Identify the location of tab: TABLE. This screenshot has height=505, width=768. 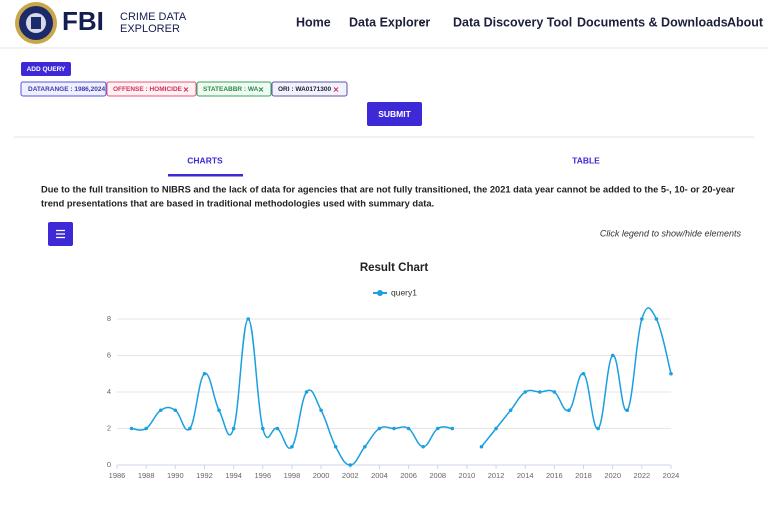
(586, 160).